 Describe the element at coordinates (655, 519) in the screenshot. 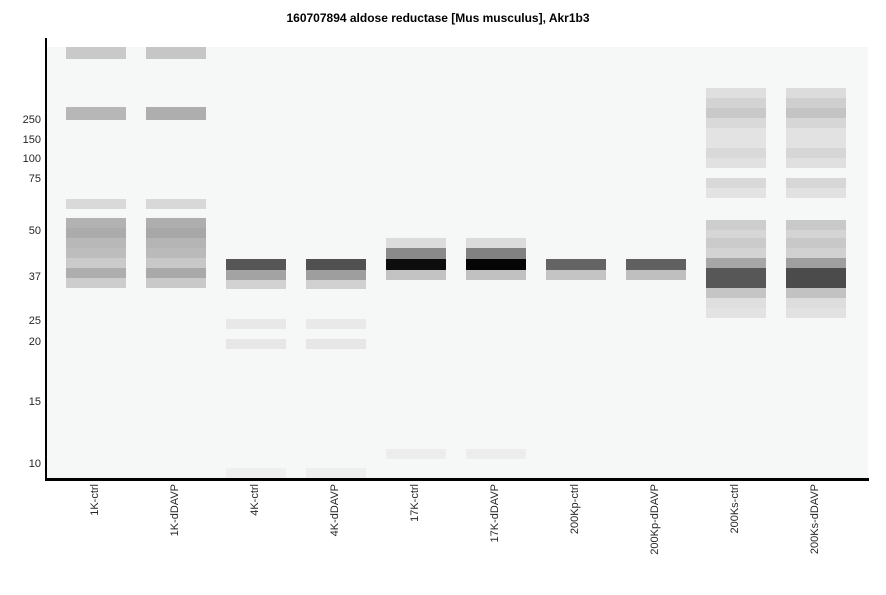

I see `lane-label: 200Kp-dDAVP` at that location.